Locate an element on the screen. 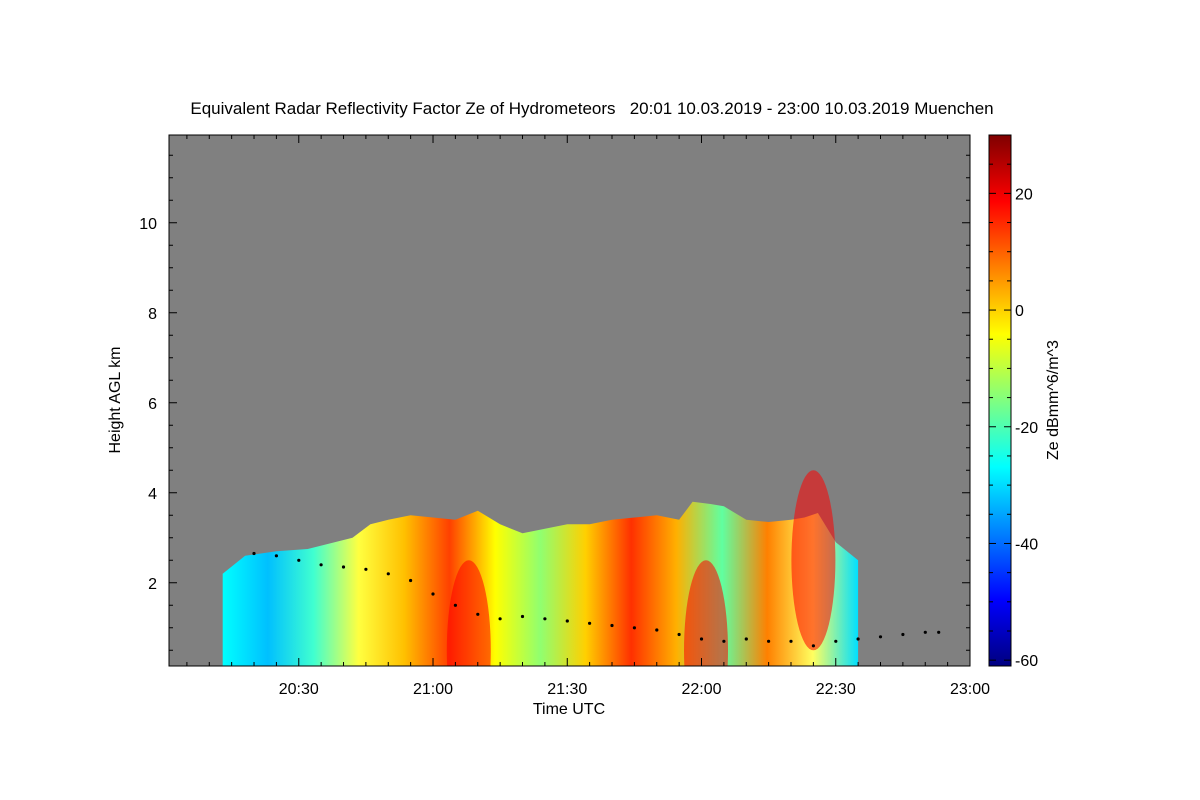 Image resolution: width=1200 pixels, height=800 pixels. x-tick-label: 22:00 is located at coordinates (701, 689).